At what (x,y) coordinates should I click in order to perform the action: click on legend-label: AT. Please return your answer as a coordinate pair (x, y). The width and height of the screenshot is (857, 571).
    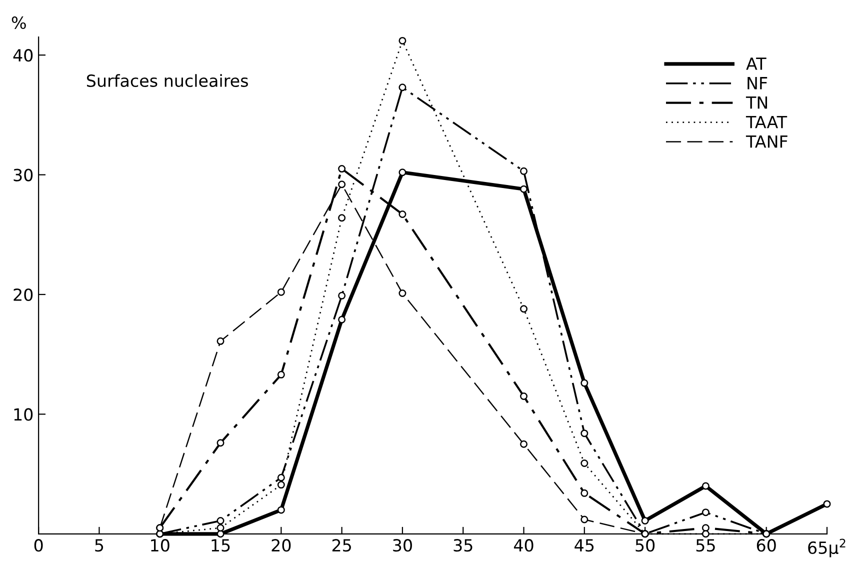
    Looking at the image, I should click on (756, 64).